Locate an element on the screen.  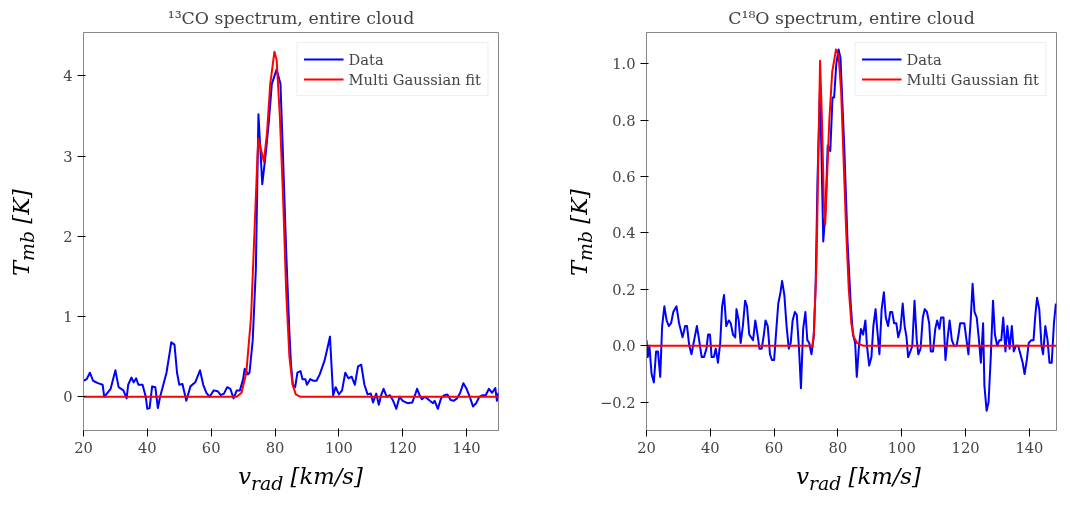
y-tick-label: 0.2 is located at coordinates (624, 289).